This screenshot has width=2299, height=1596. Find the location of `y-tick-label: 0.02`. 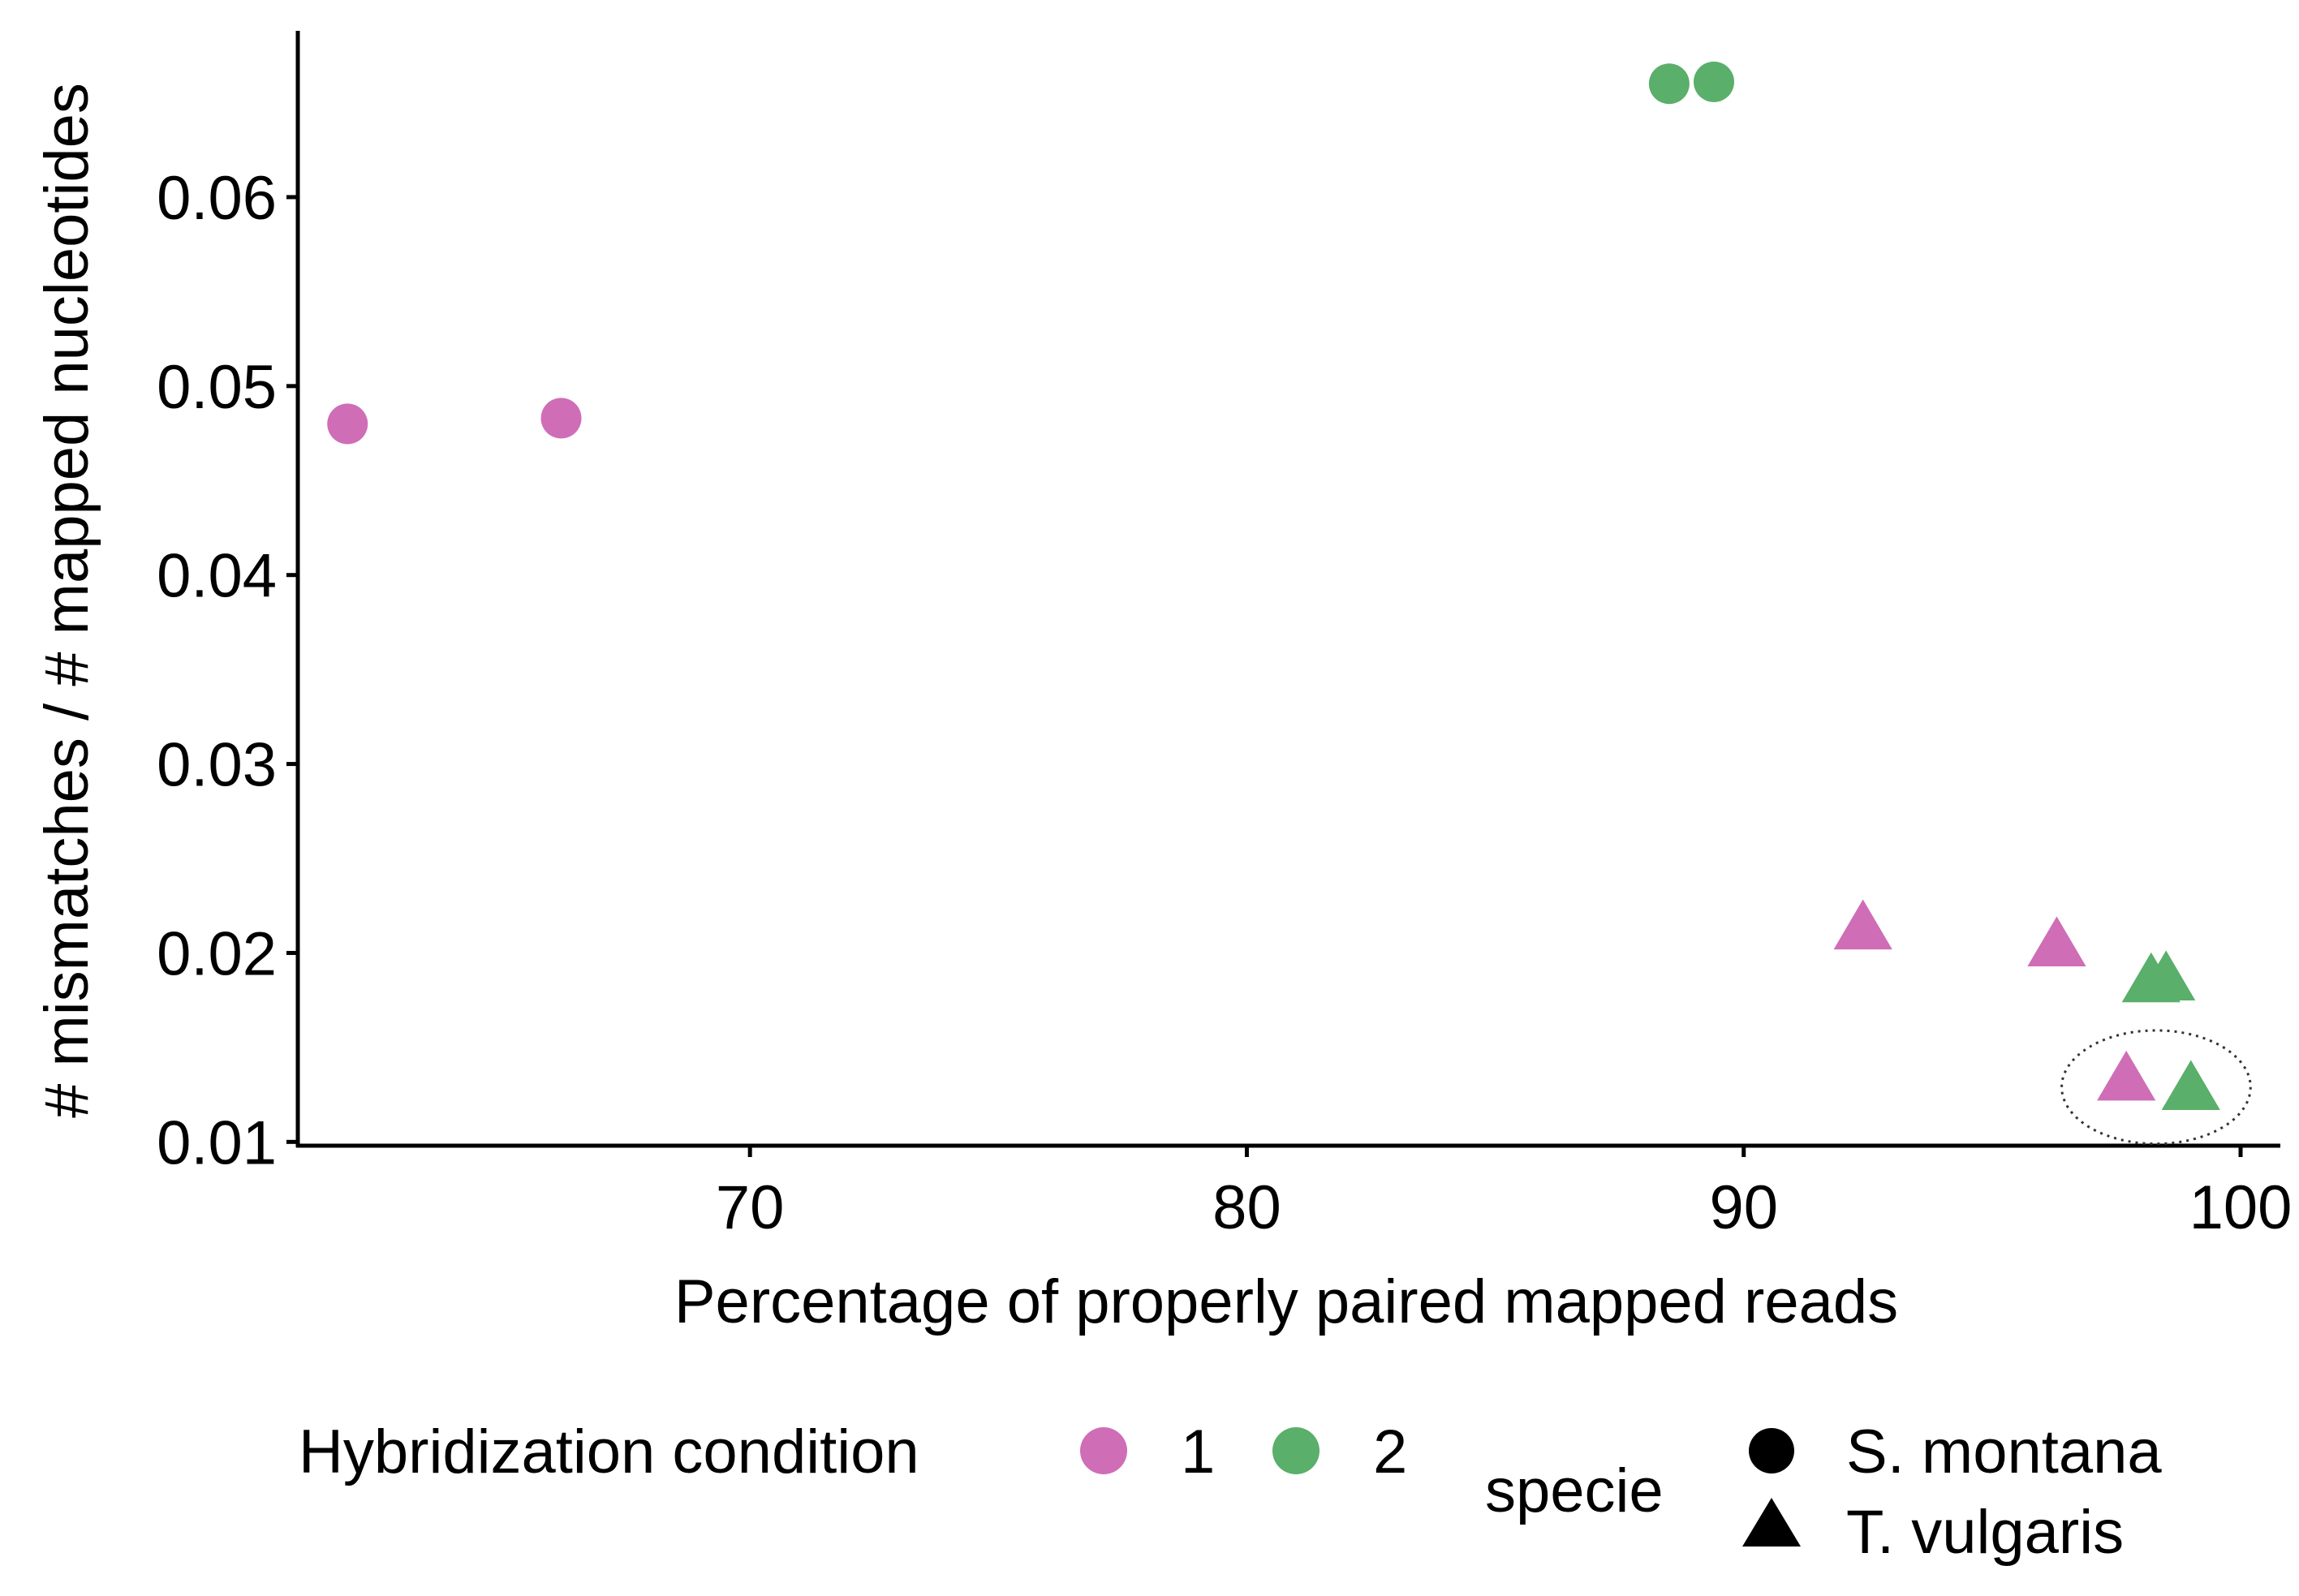

y-tick-label: 0.02 is located at coordinates (217, 953).